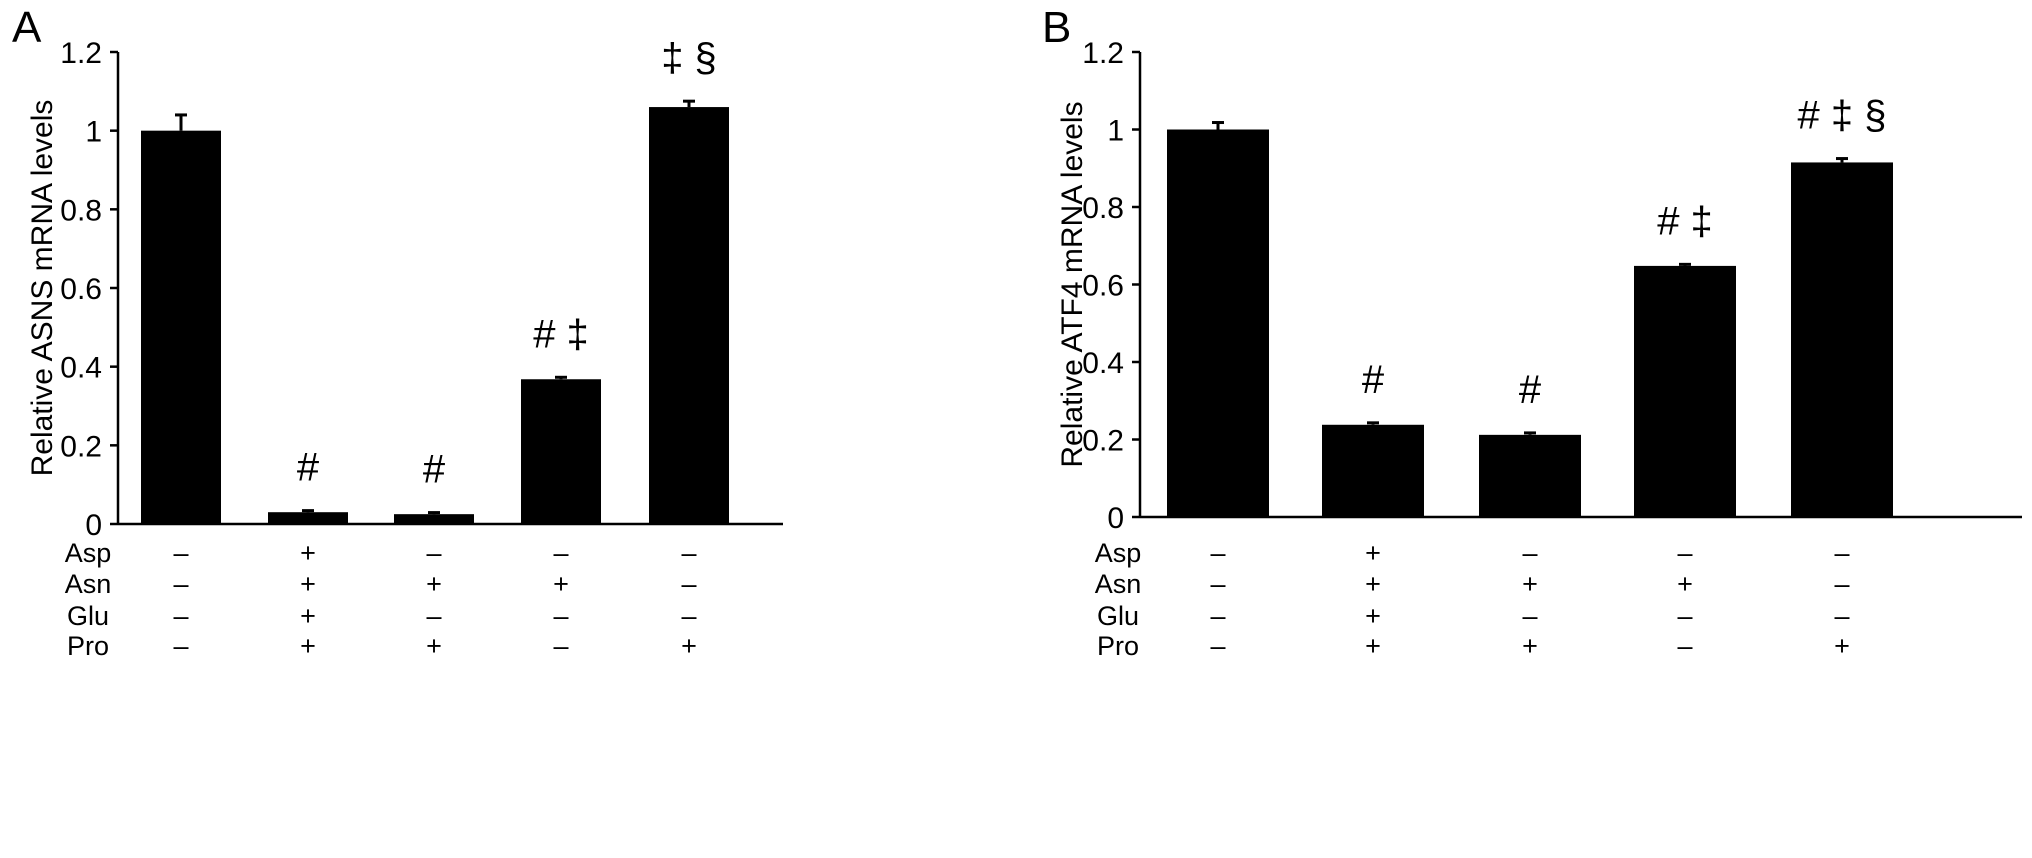 The width and height of the screenshot is (2032, 858). I want to click on panel-a-y-tick-label: 0.2, so click(81, 446).